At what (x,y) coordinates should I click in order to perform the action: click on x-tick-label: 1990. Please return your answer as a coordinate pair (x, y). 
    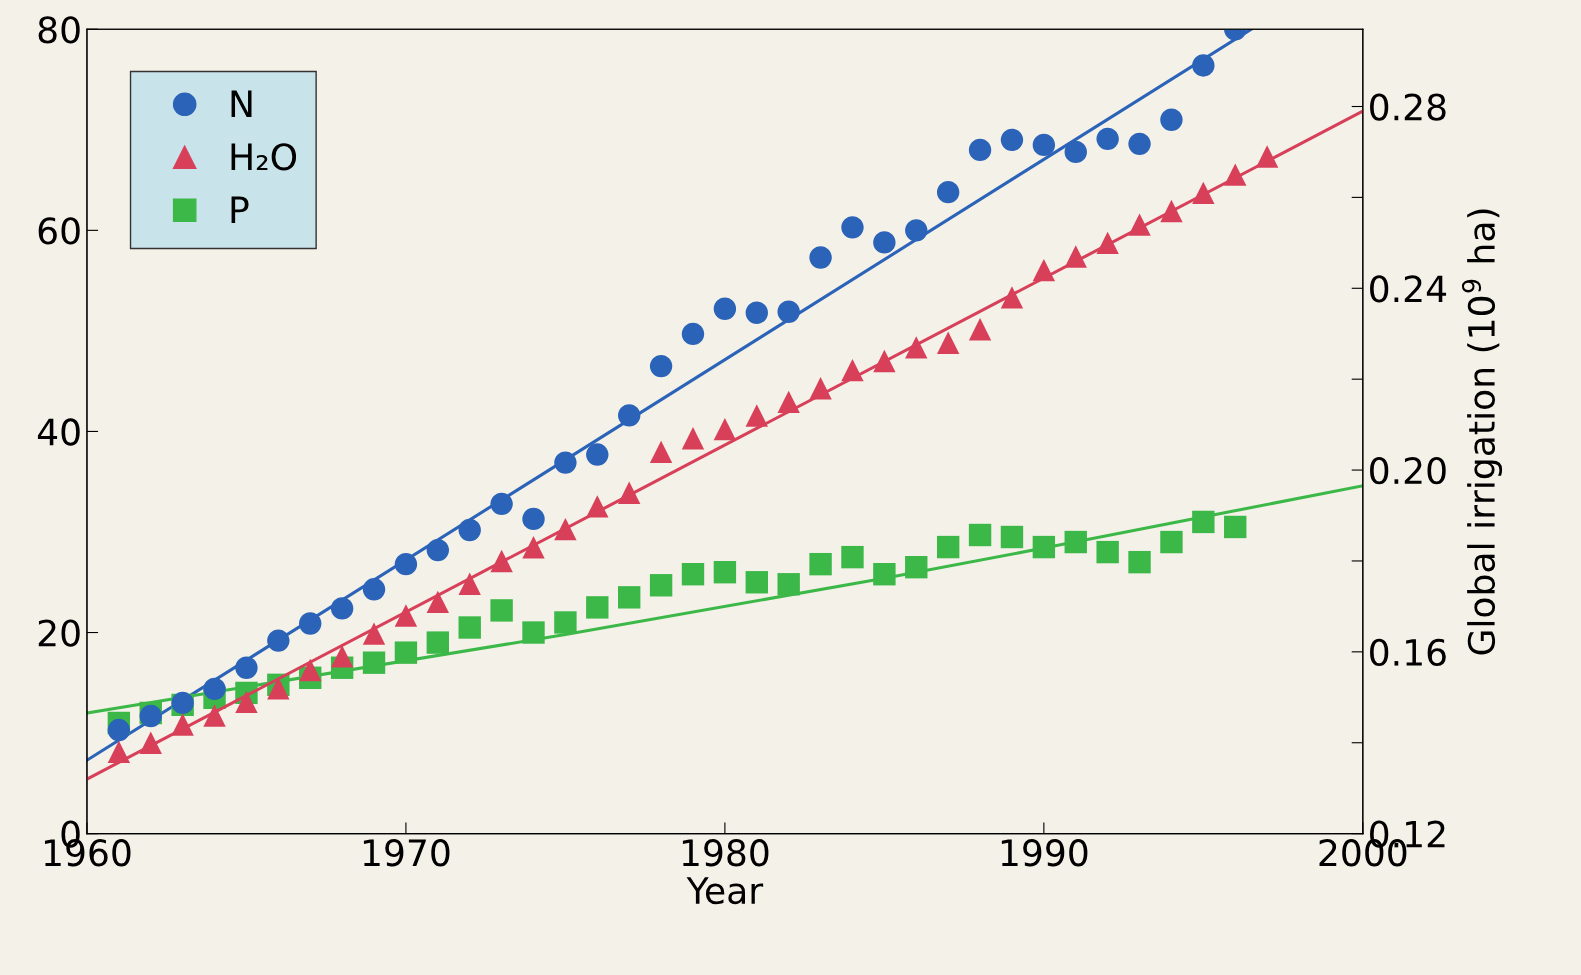
    Looking at the image, I should click on (1044, 853).